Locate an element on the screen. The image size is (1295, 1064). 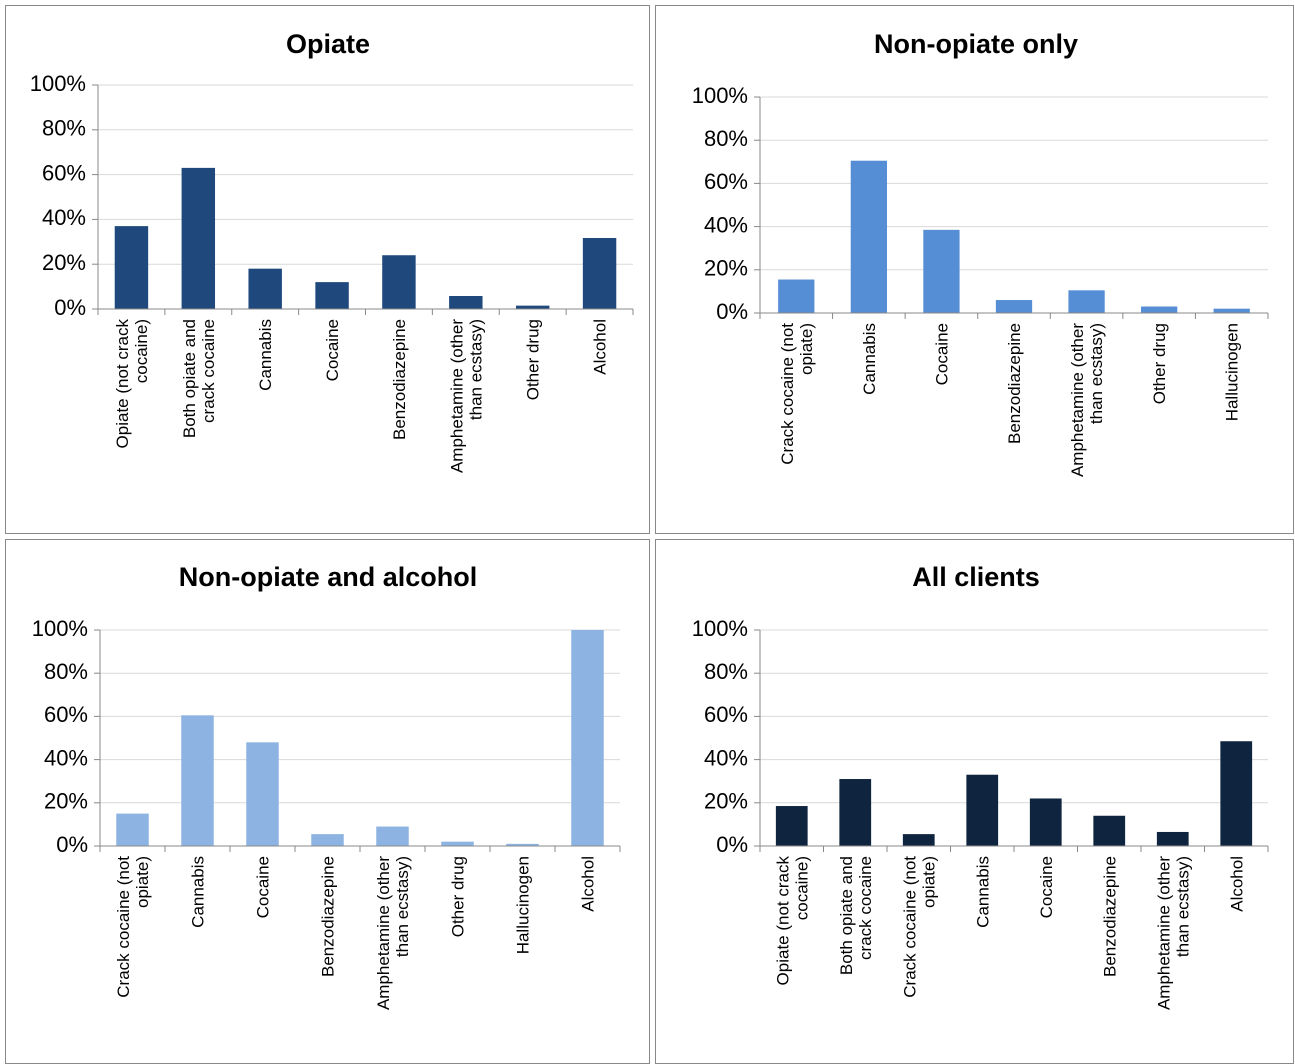
chart-title: Non-opiate and alcohol is located at coordinates (328, 577).